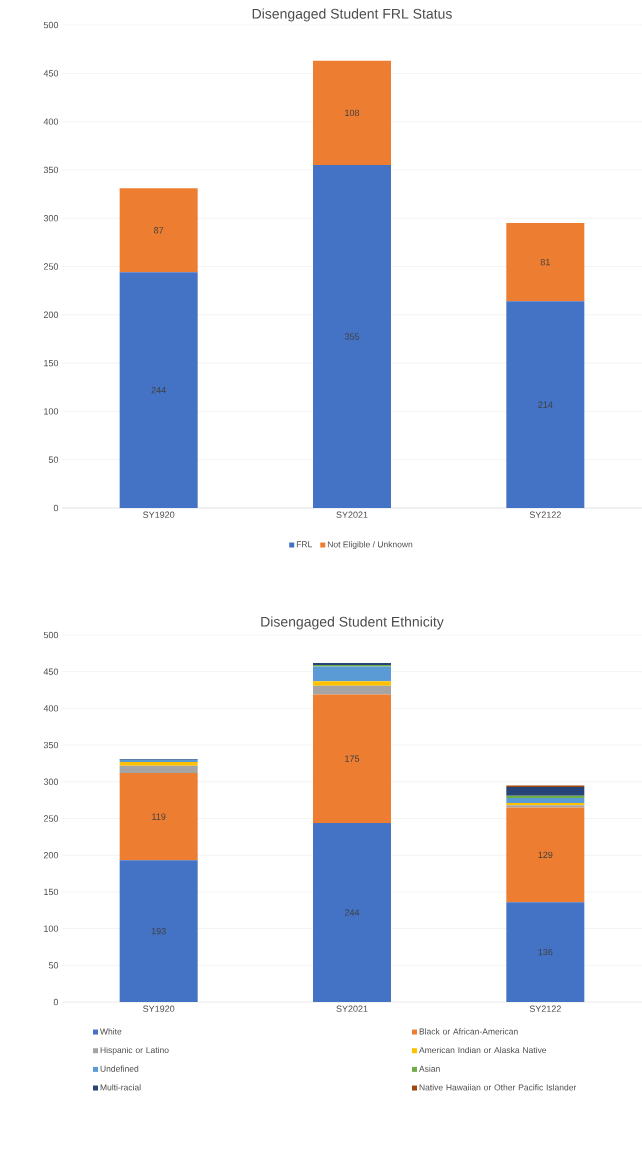 Image resolution: width=642 pixels, height=1159 pixels. I want to click on legend-label: Native Hawaiian or Other Pacific Islander, so click(498, 1087).